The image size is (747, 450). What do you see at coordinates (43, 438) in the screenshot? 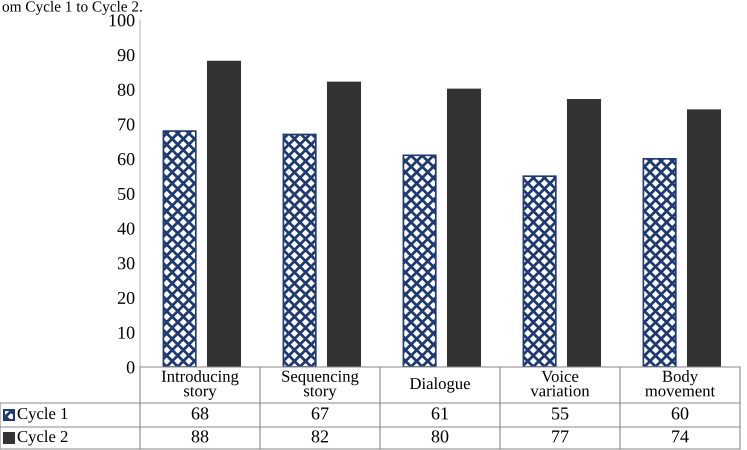
I see `legend-label: Cycle 2` at bounding box center [43, 438].